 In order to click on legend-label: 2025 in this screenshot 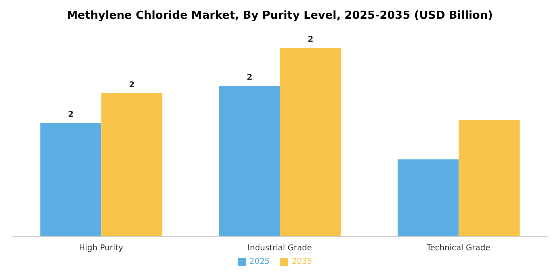, I will do `click(260, 261)`.